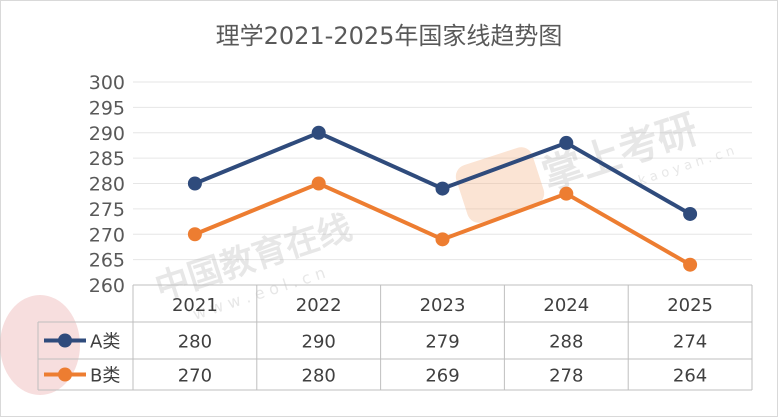 The height and width of the screenshot is (417, 778). What do you see at coordinates (195, 376) in the screenshot?
I see `data-label: 270` at bounding box center [195, 376].